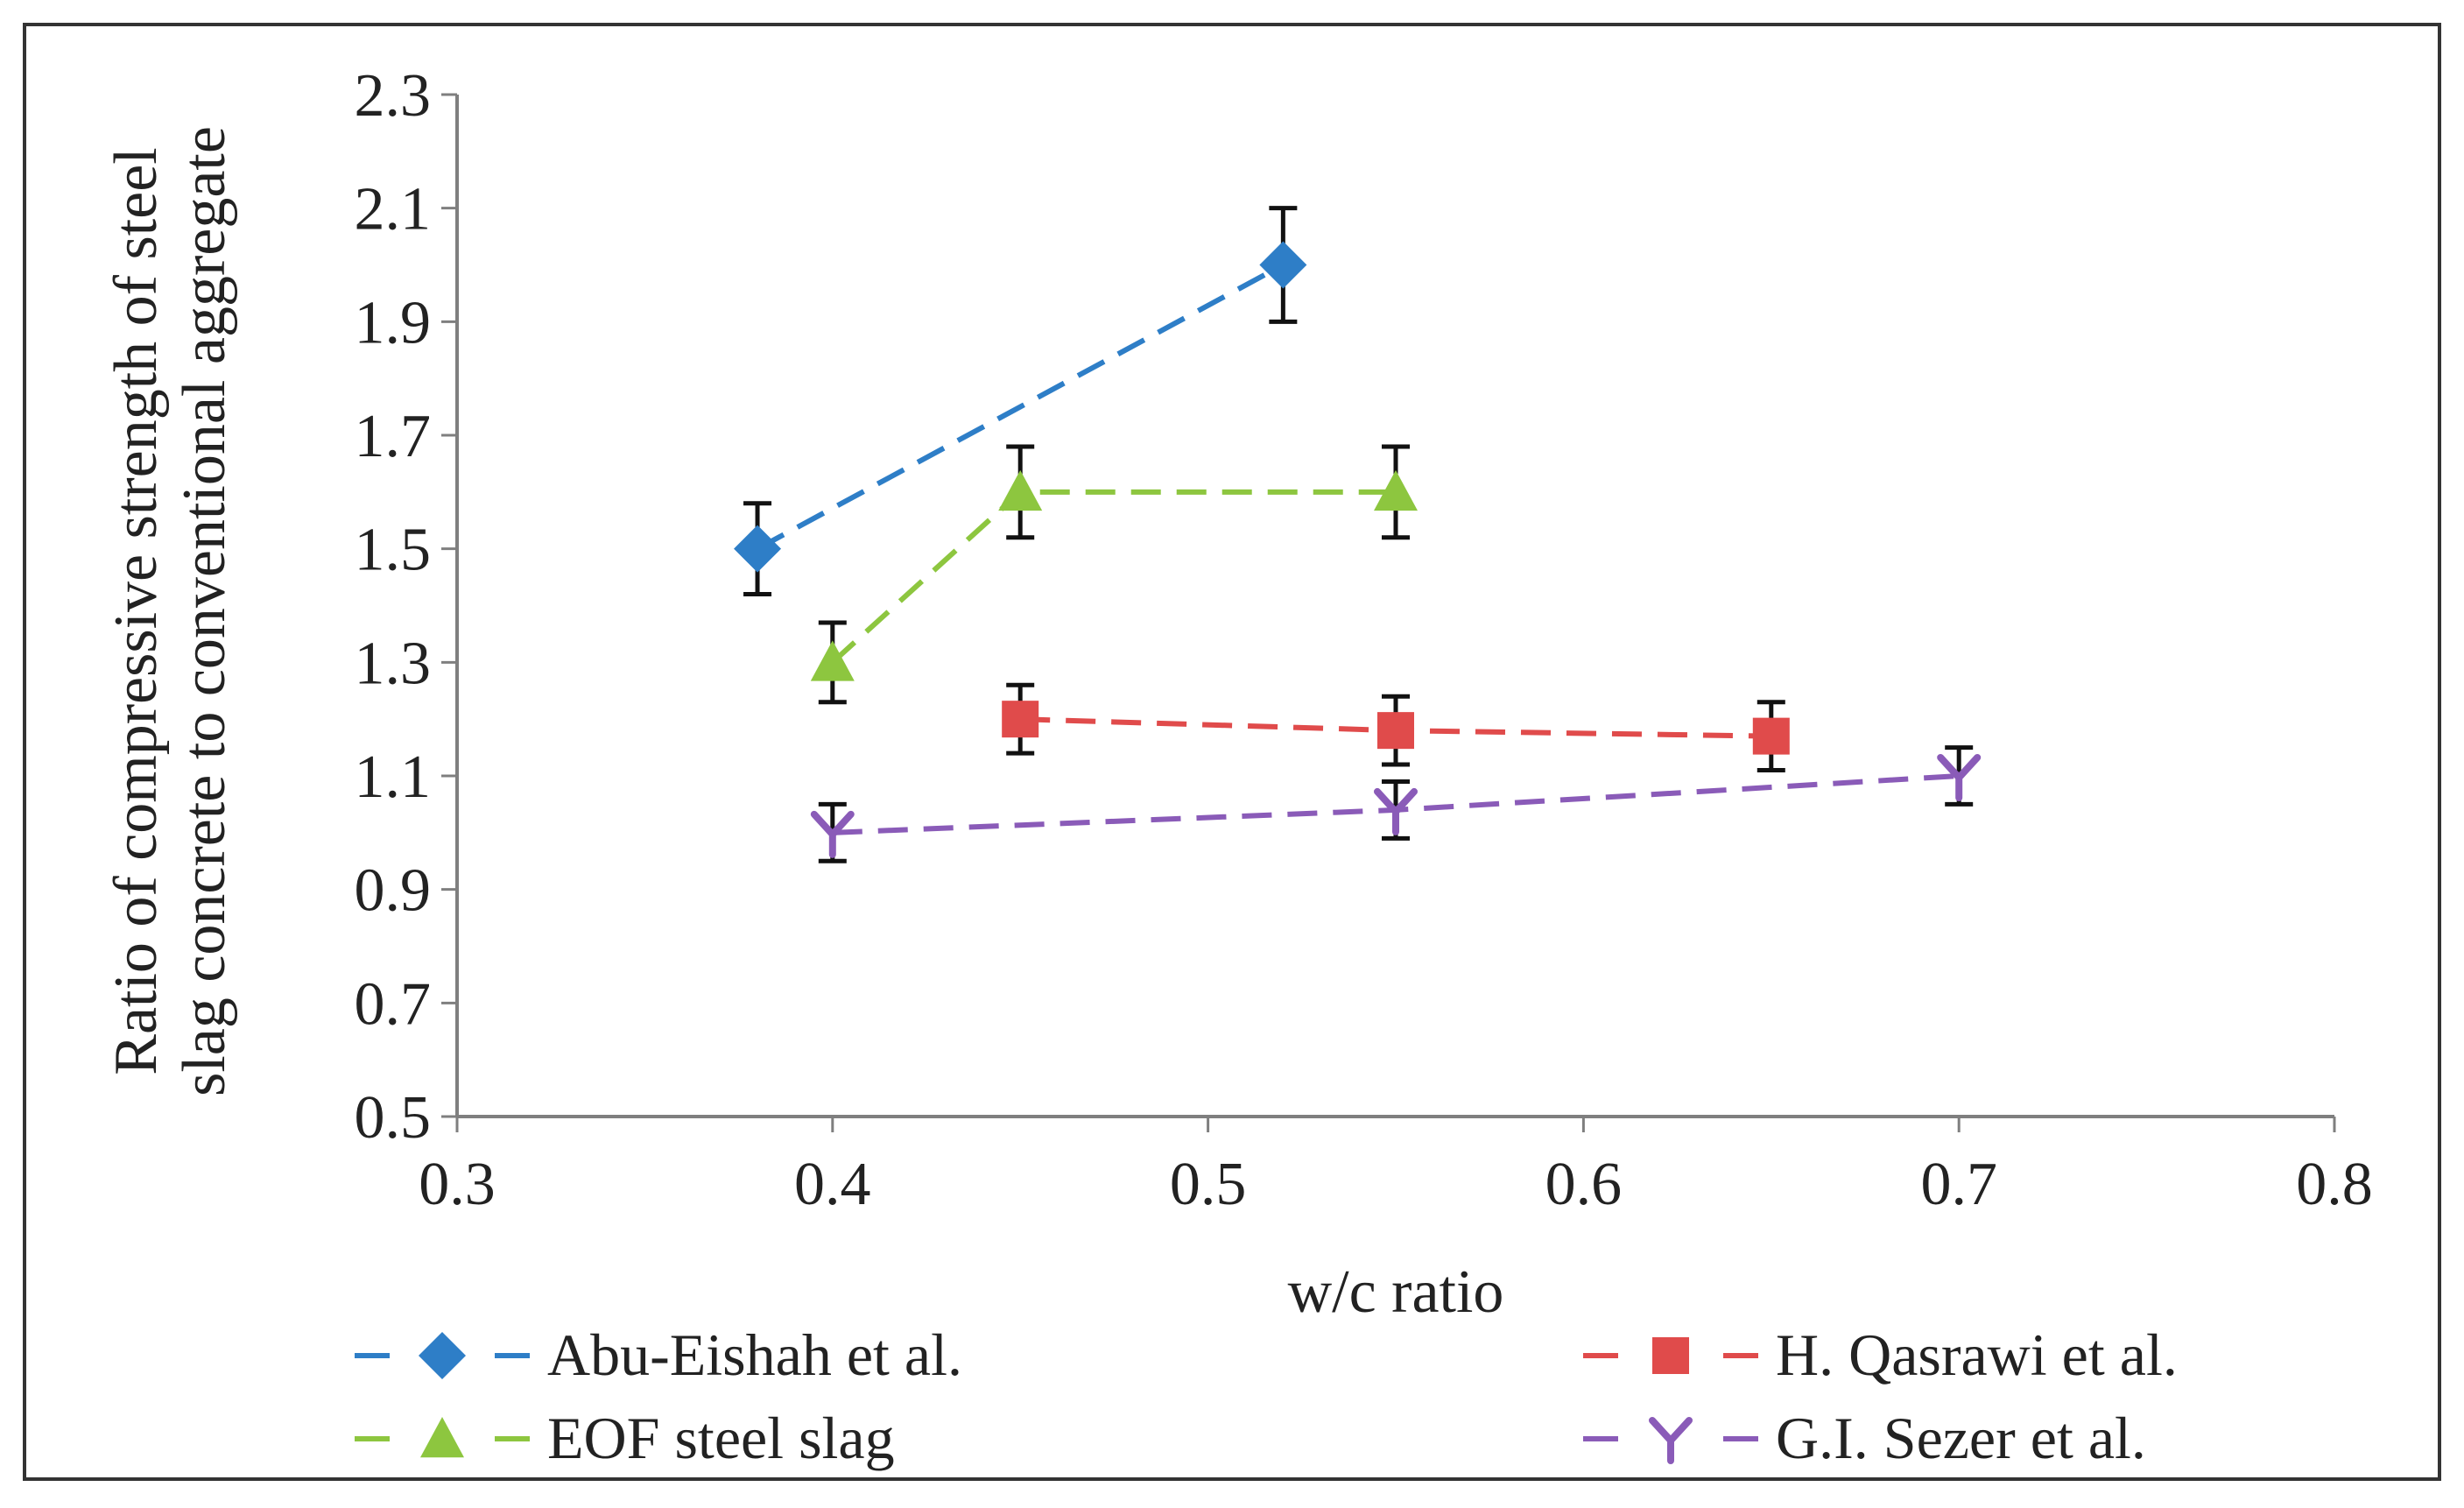 The width and height of the screenshot is (2464, 1508). I want to click on x-tick-label: 0.8, so click(2334, 1184).